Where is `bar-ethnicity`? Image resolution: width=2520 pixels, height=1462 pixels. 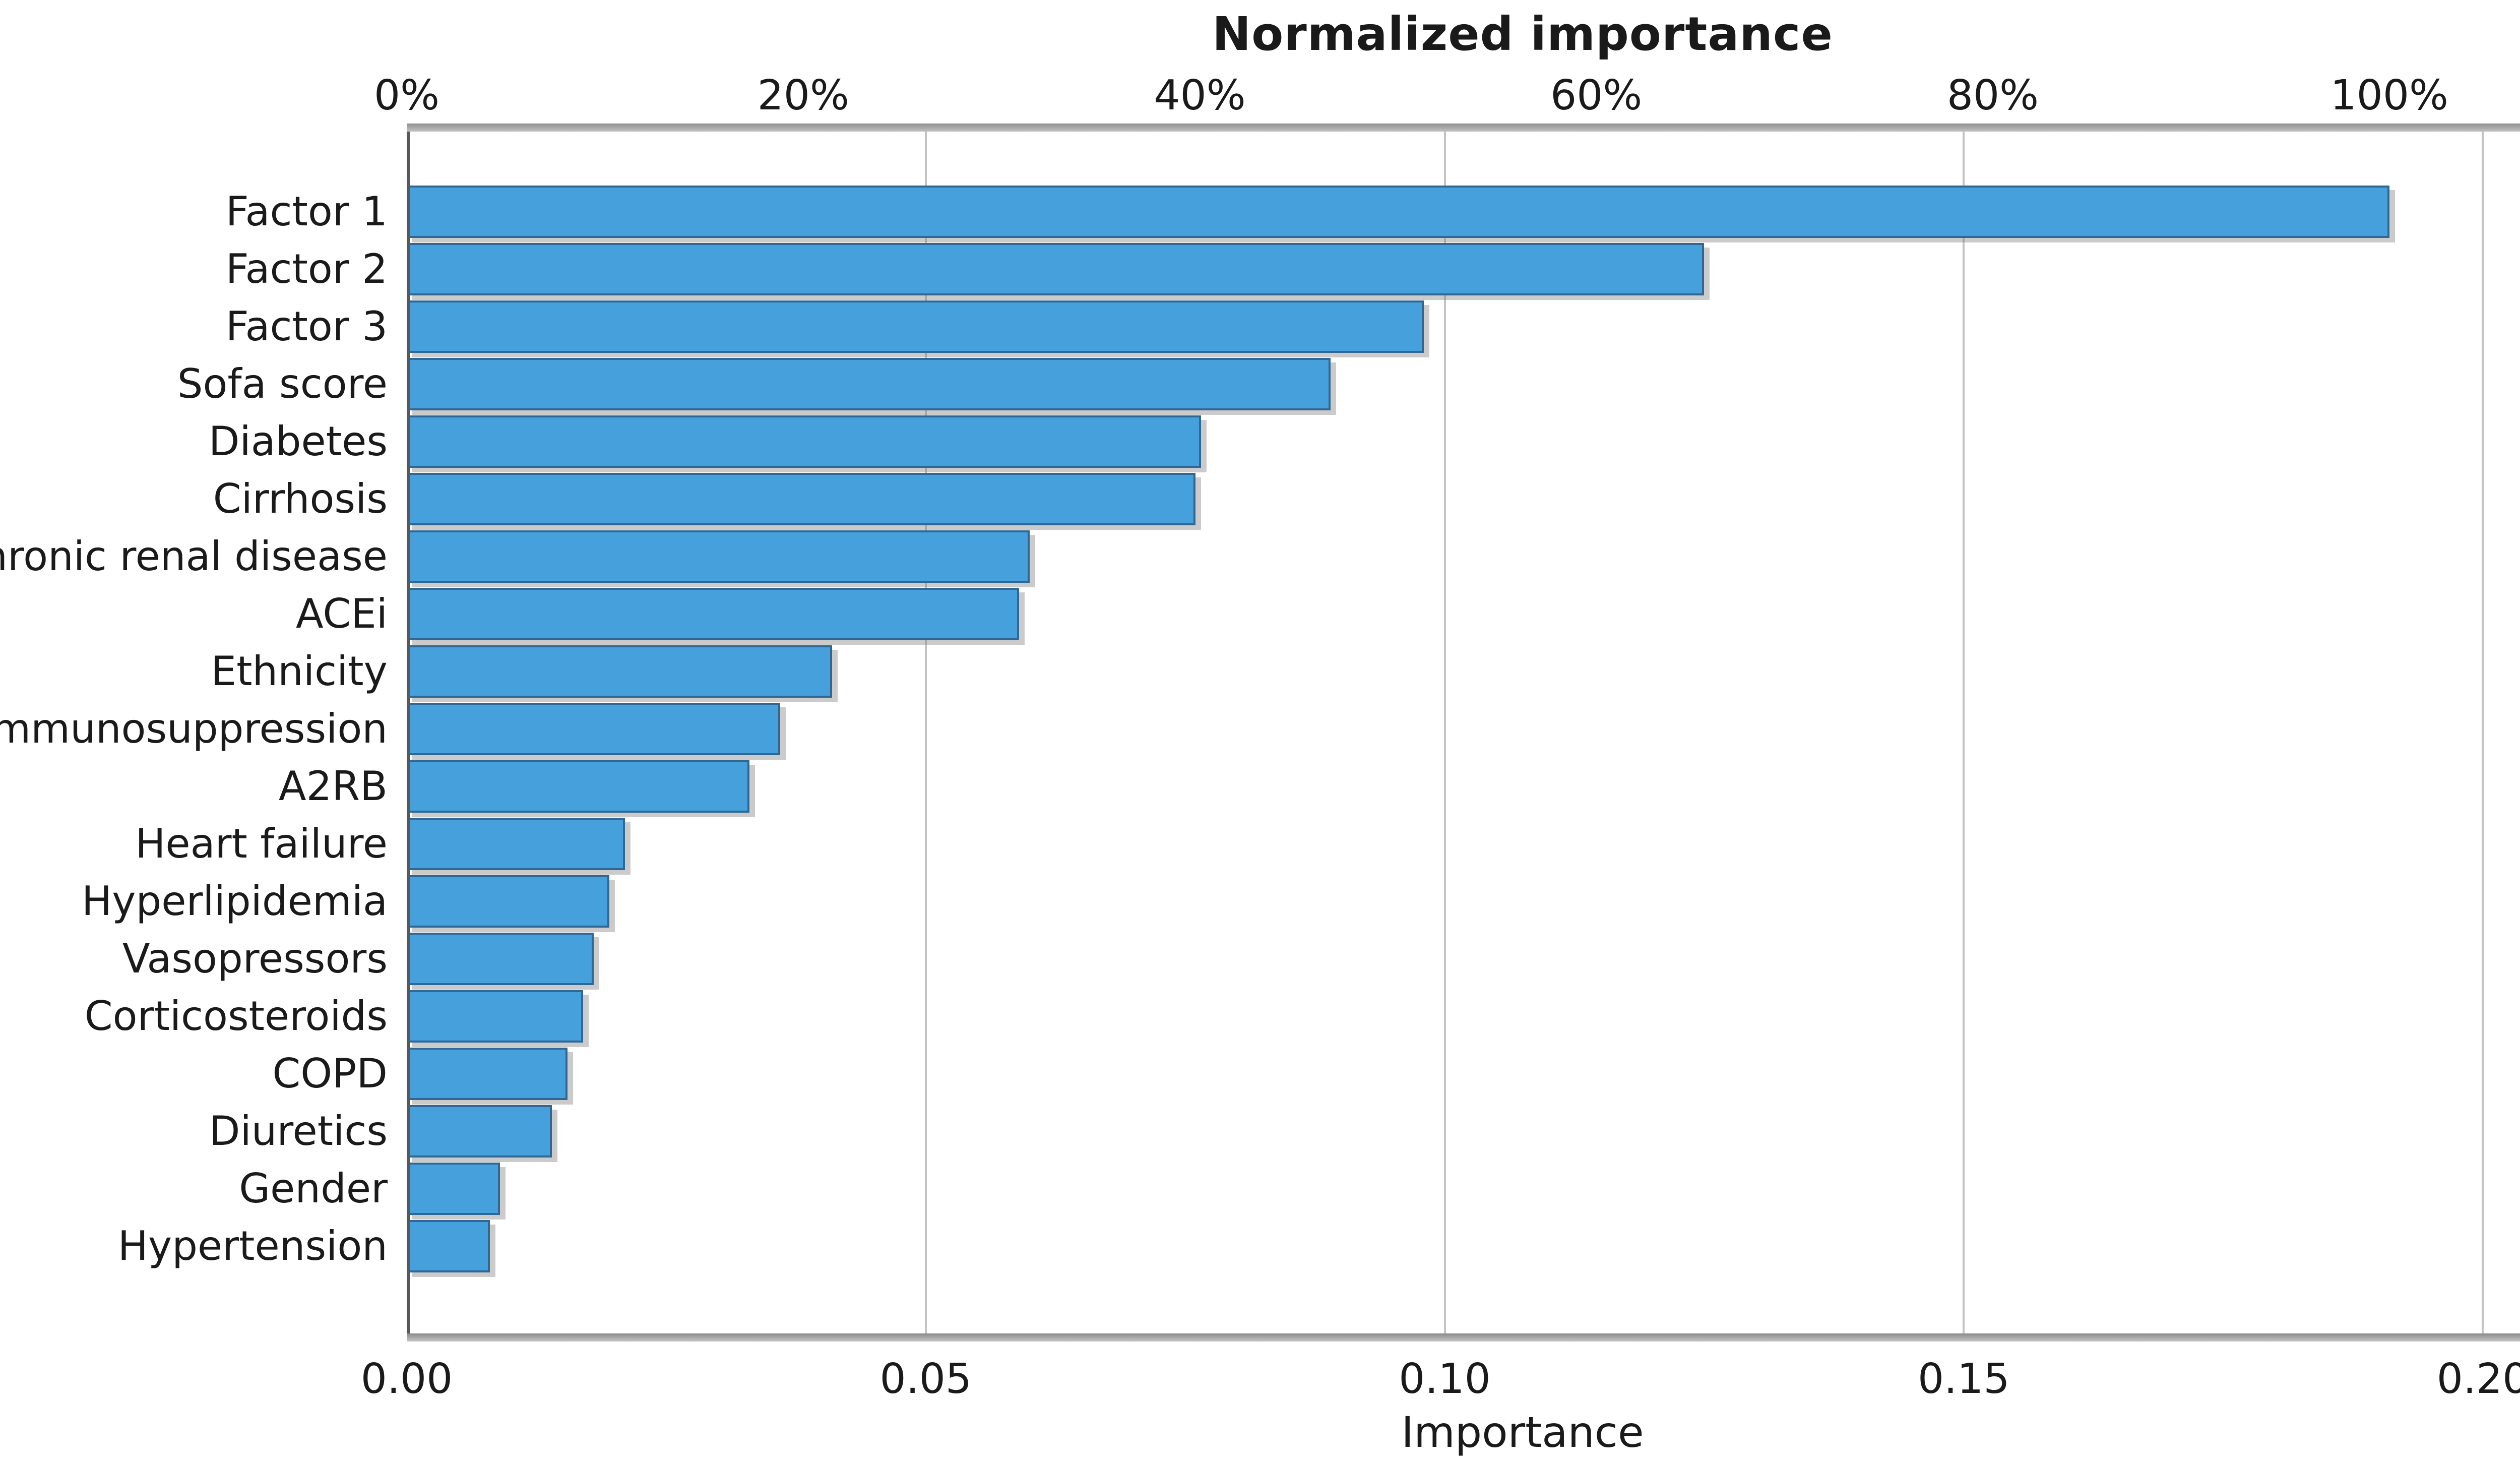
bar-ethnicity is located at coordinates (620, 671).